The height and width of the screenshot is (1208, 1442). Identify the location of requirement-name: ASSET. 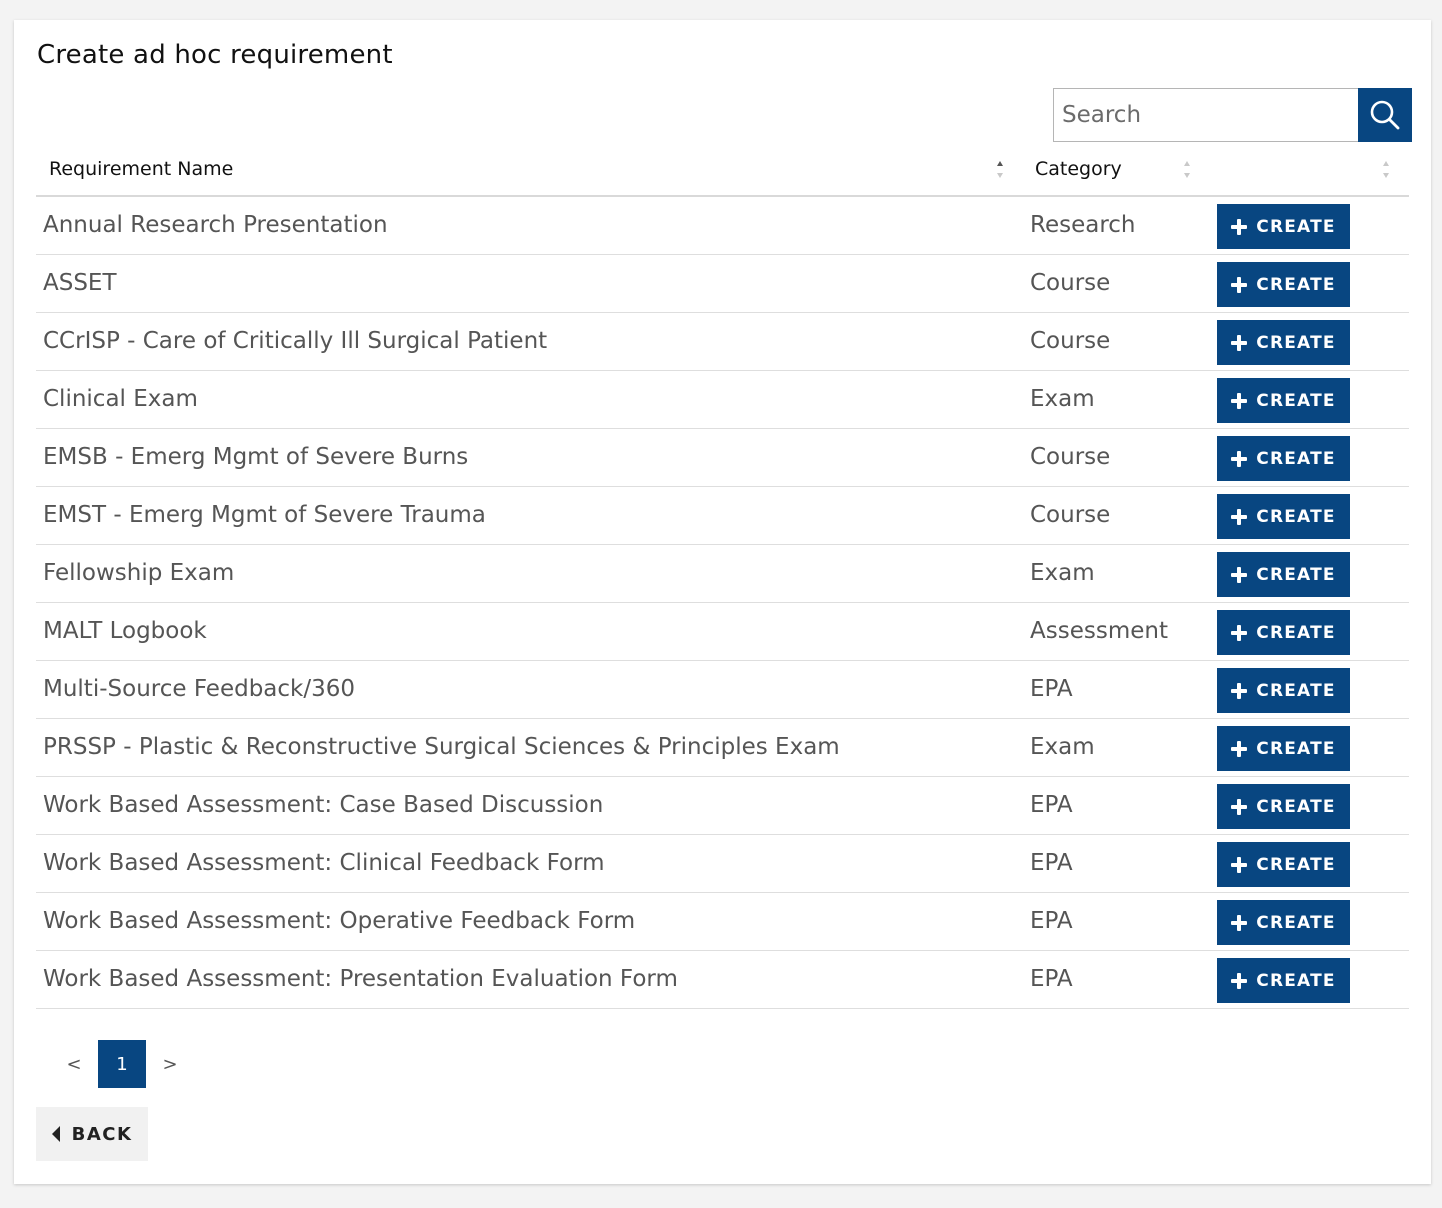
(80, 283).